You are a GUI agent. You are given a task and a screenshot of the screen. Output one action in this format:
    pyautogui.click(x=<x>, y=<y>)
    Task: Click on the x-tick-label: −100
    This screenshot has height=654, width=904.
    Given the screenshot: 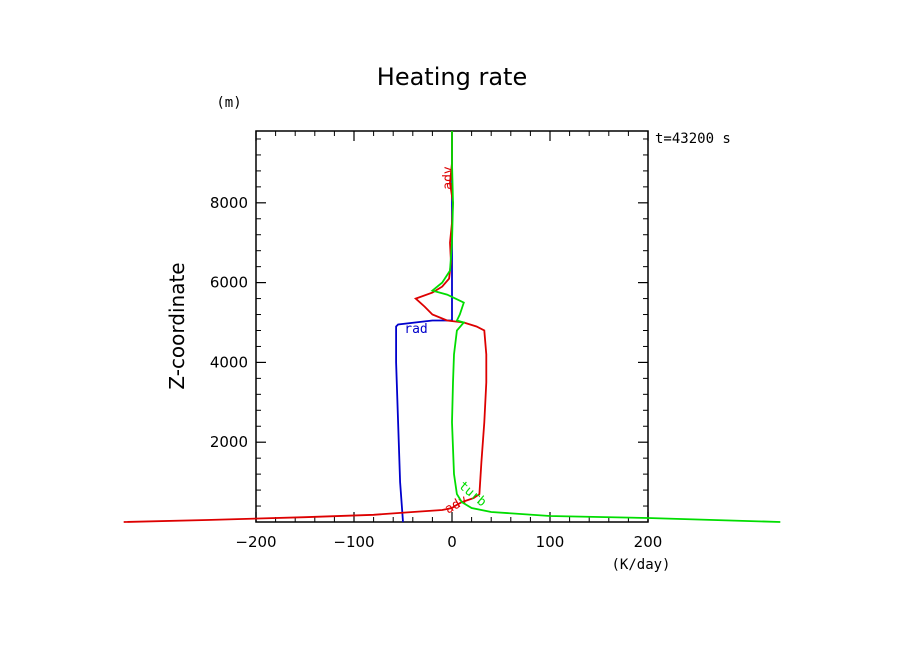 What is the action you would take?
    pyautogui.click(x=353, y=542)
    